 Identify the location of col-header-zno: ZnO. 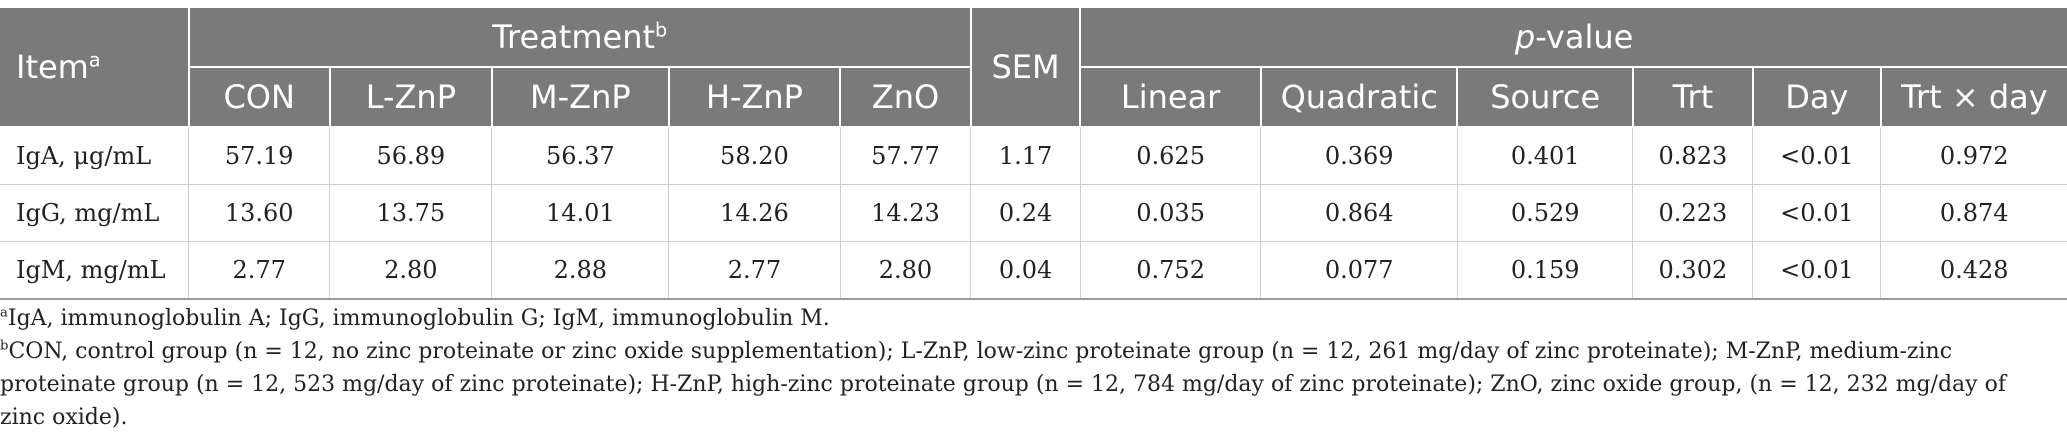
(906, 97).